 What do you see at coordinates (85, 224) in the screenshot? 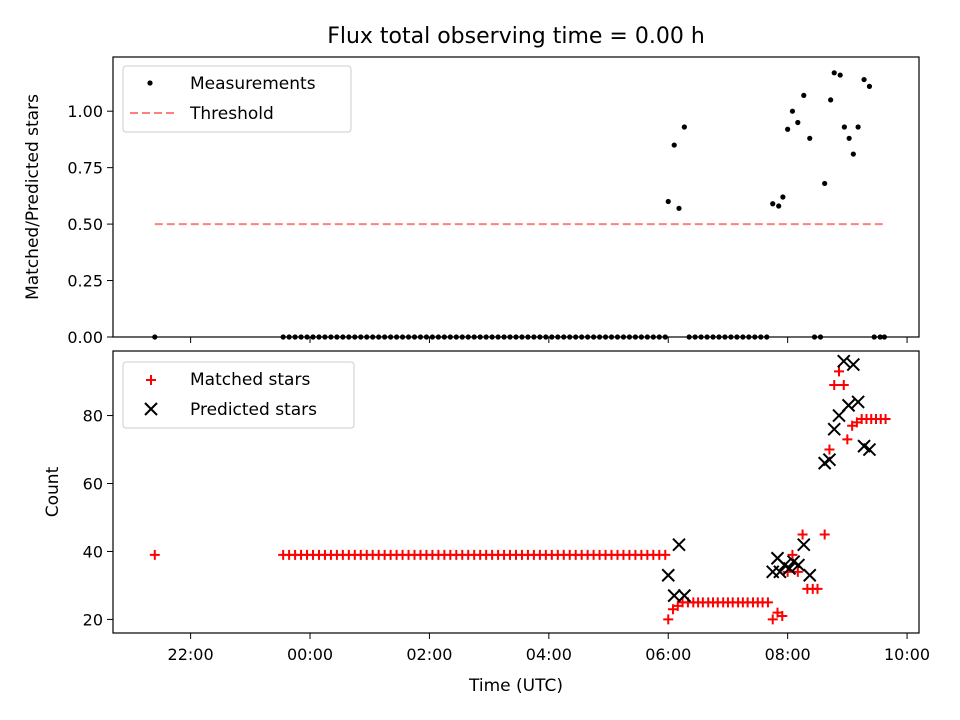
I see `y-tick-label: 0.50` at bounding box center [85, 224].